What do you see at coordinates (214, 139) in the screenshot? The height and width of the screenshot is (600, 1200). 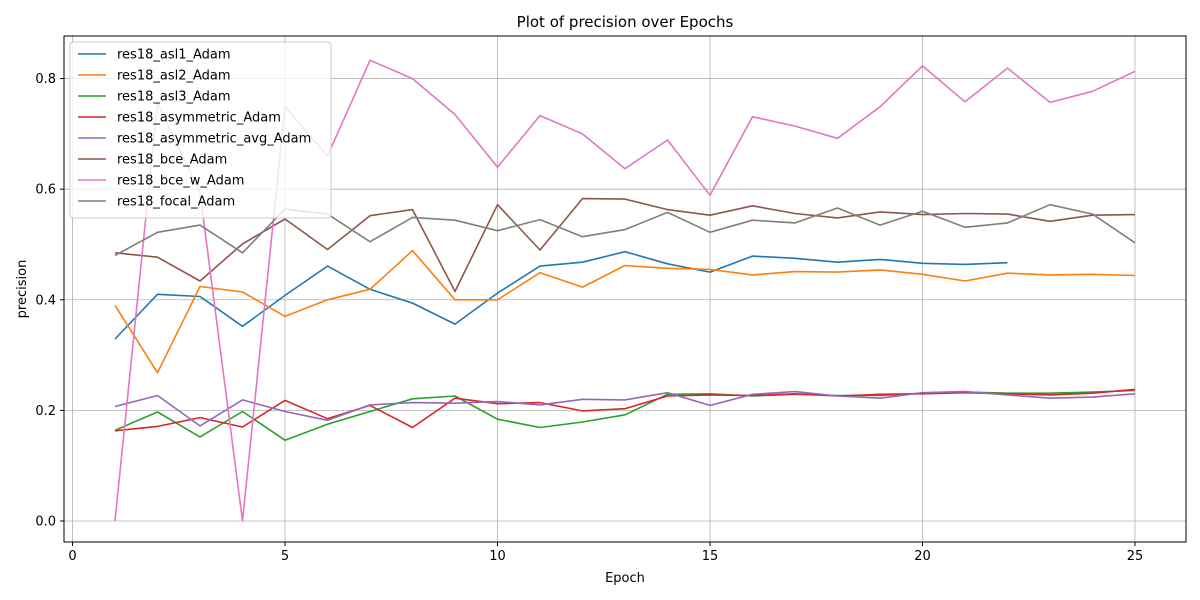 I see `legend-label: res18_asymmetric_avg_Adam` at bounding box center [214, 139].